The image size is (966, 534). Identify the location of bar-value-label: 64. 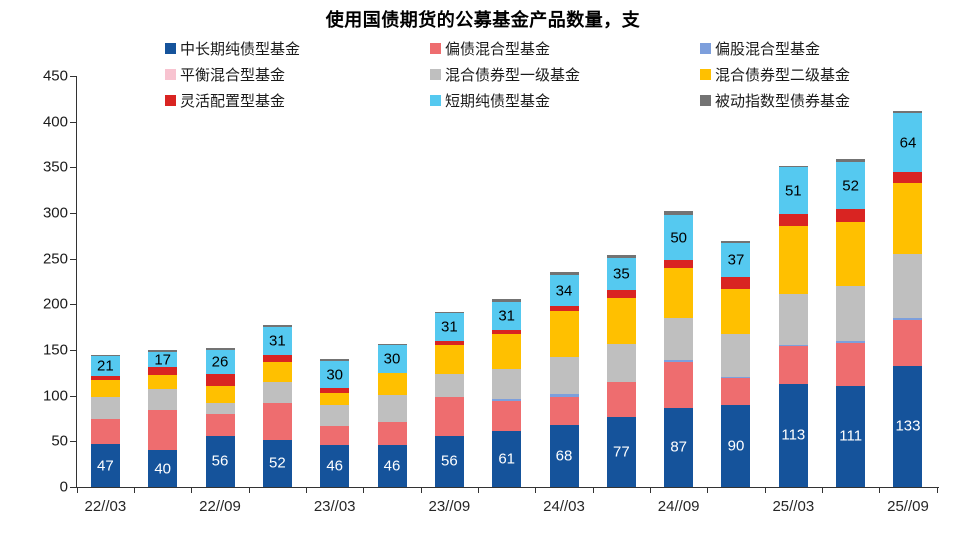
(908, 143).